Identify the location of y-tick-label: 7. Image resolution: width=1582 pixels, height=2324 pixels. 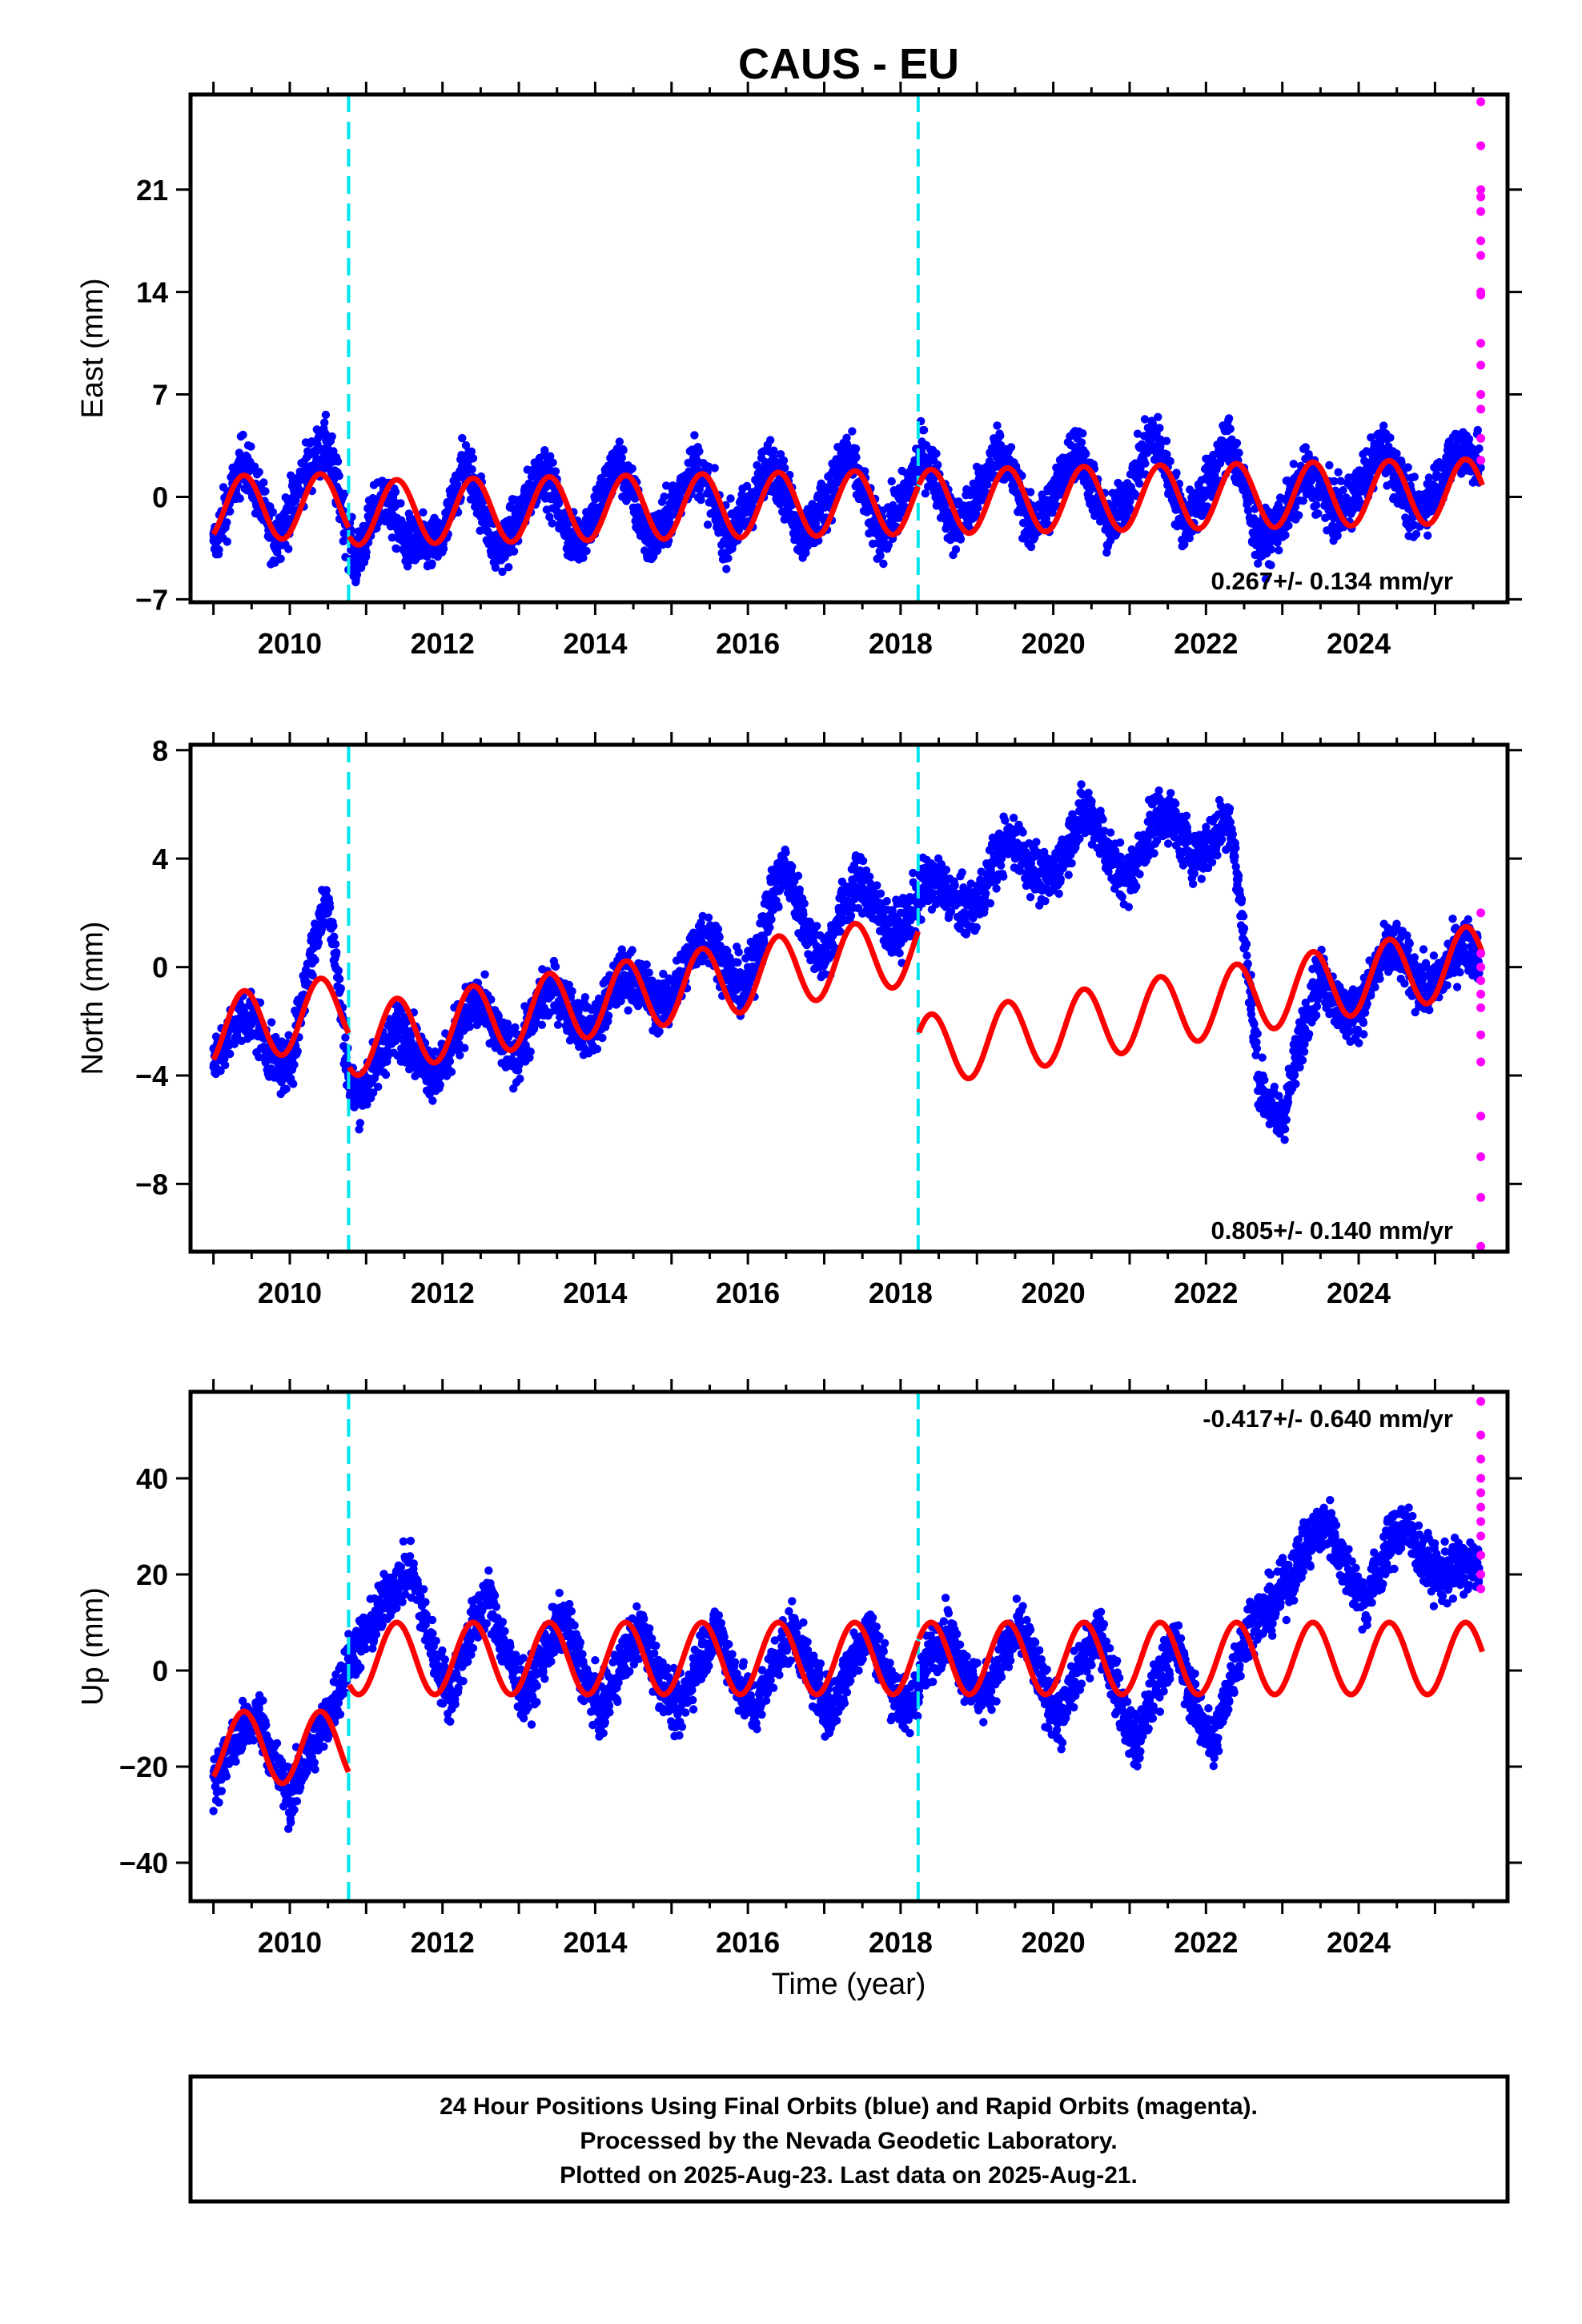
(160, 395).